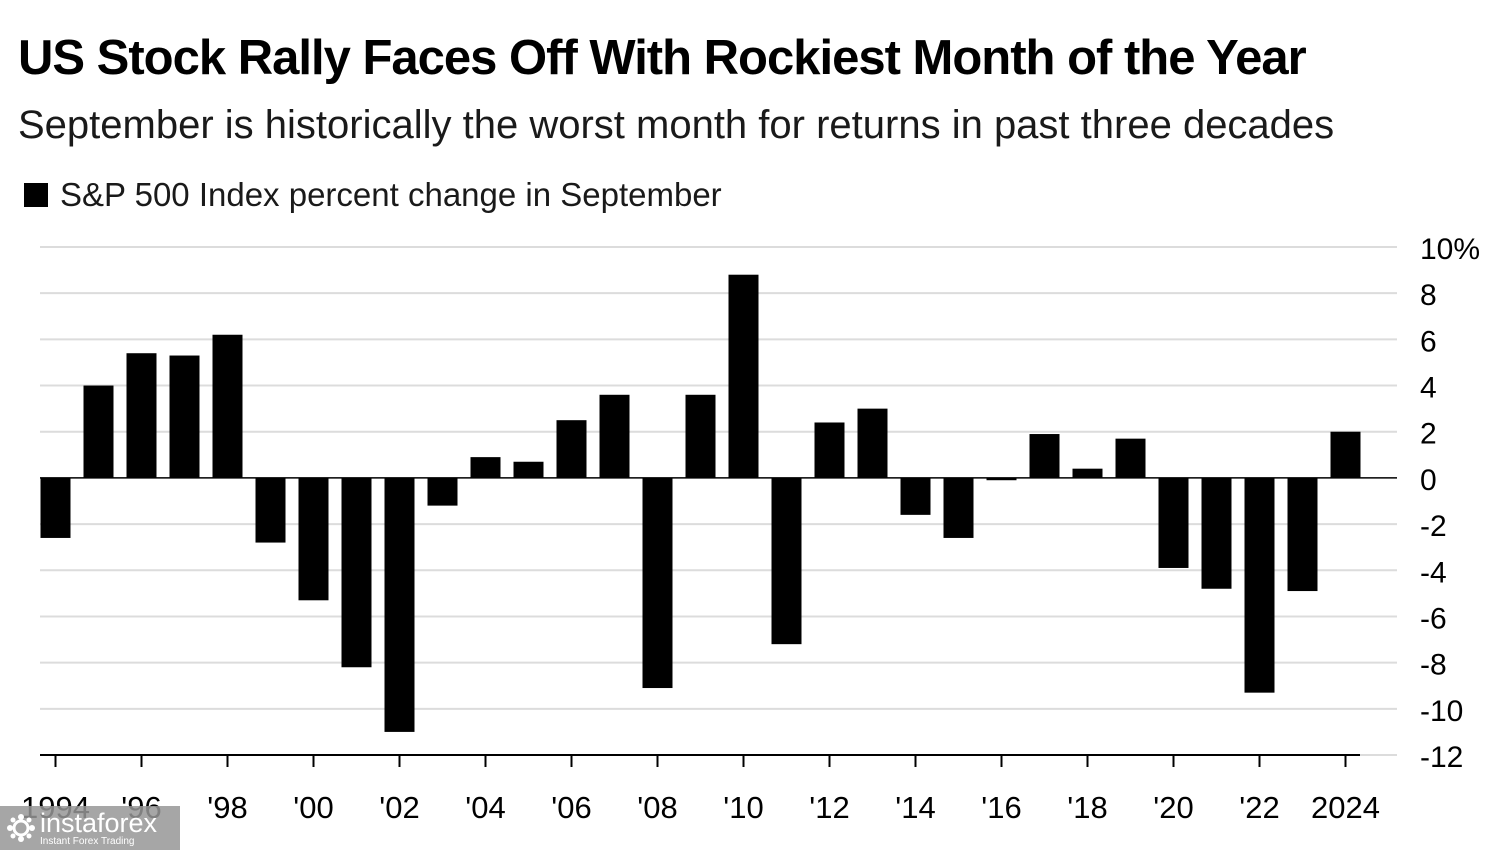 This screenshot has height=850, width=1500. I want to click on y-tick-label: 0, so click(1428, 480).